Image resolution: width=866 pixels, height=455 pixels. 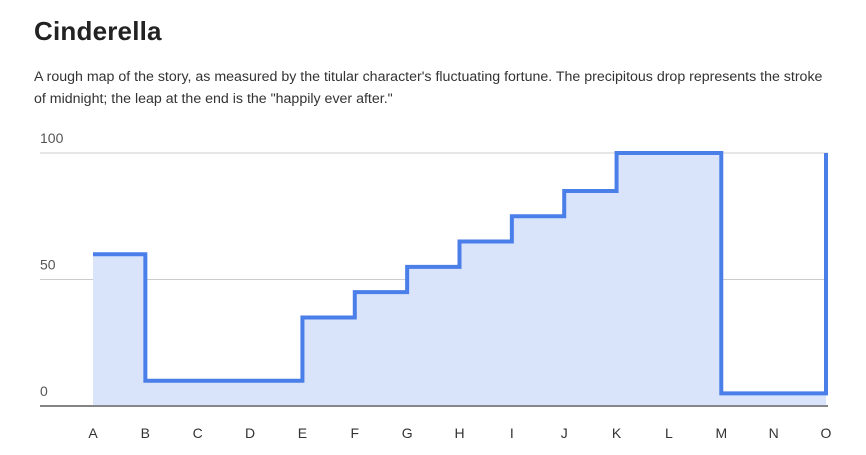 What do you see at coordinates (355, 433) in the screenshot?
I see `x-tick-label: F` at bounding box center [355, 433].